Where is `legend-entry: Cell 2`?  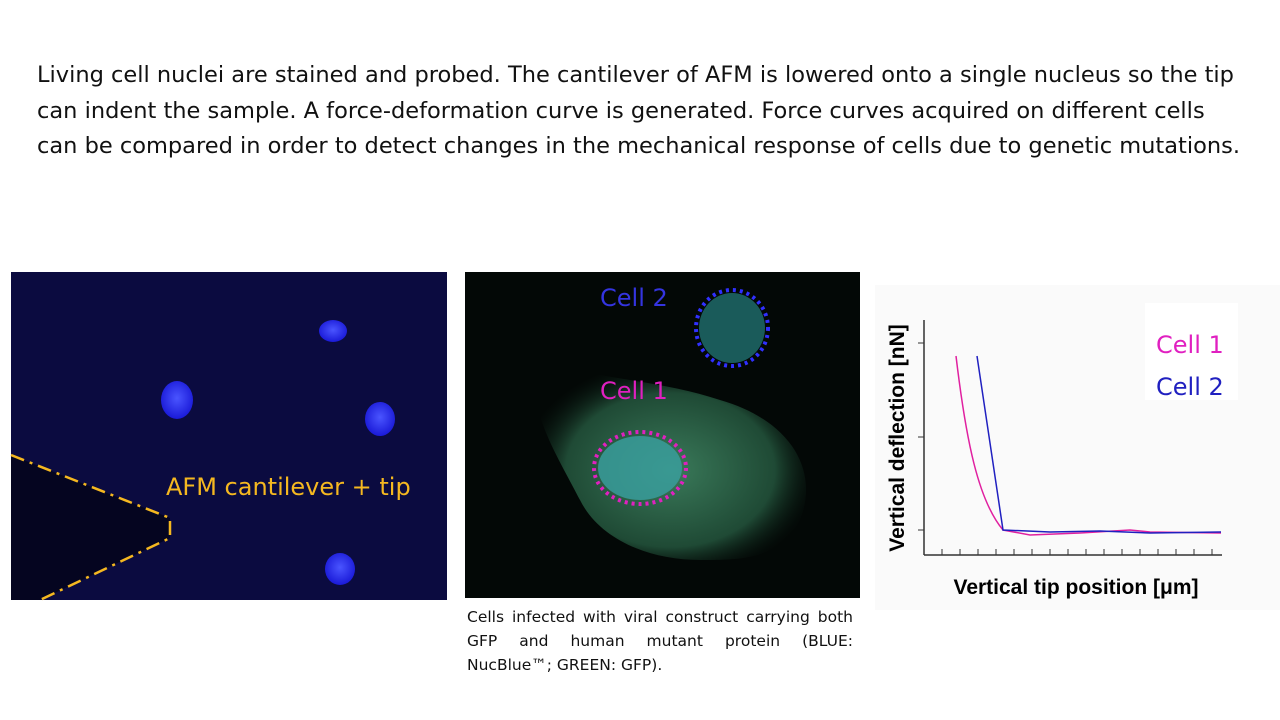 legend-entry: Cell 2 is located at coordinates (1190, 387).